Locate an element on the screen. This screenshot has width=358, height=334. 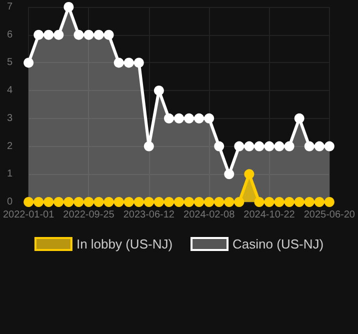
legend-label: In lobby (US-NJ) is located at coordinates (124, 244).